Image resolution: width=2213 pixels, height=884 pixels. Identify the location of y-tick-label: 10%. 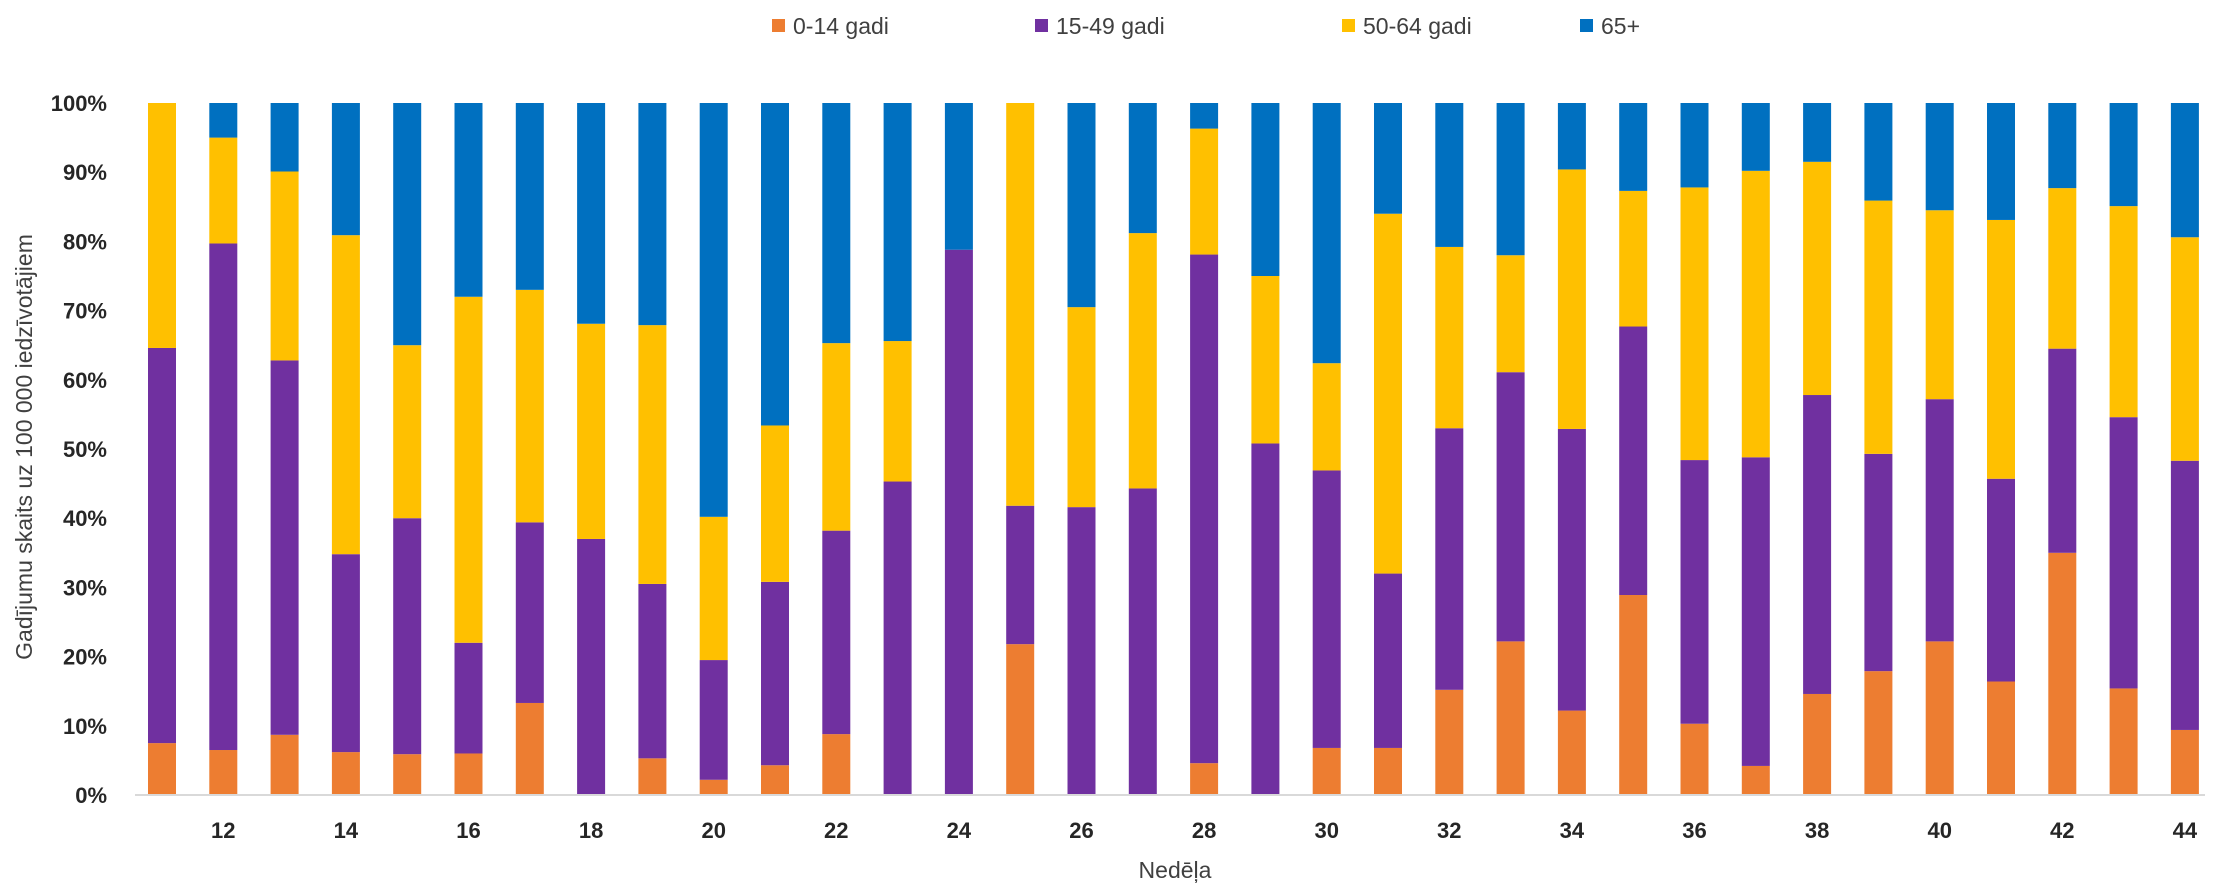
(85, 726).